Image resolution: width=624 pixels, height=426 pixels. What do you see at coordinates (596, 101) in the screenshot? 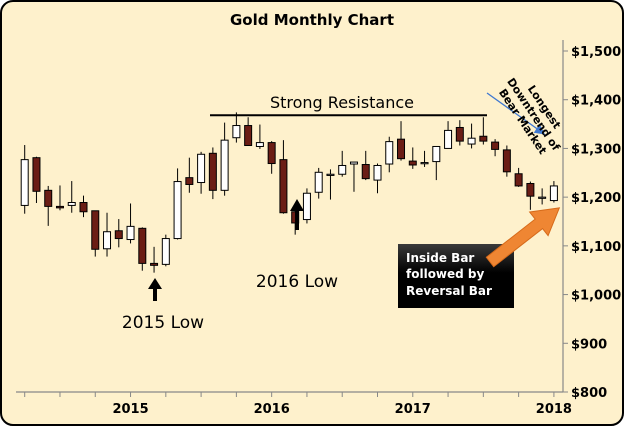
I see `y-tick-label: $1,400` at bounding box center [596, 101].